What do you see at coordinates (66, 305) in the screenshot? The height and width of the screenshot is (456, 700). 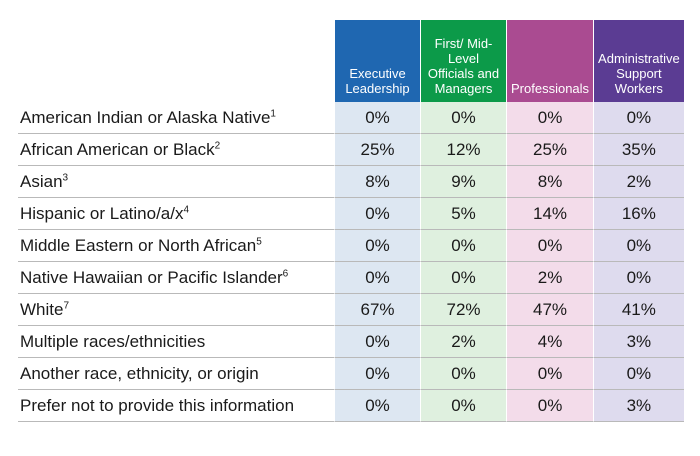 I see `footnote-marker: 7` at bounding box center [66, 305].